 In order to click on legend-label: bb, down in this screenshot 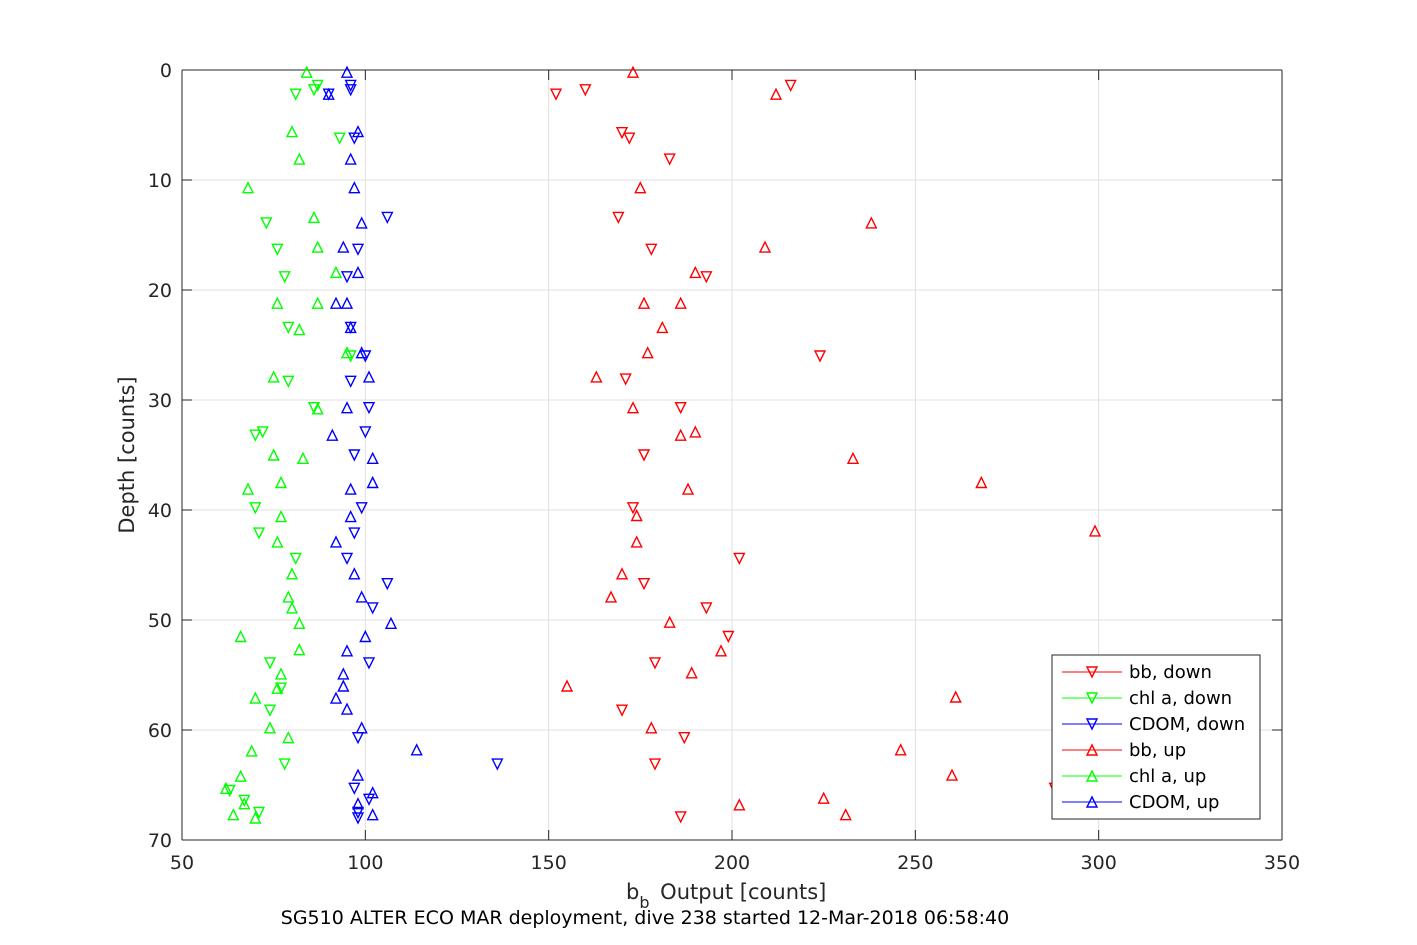, I will do `click(1170, 672)`.